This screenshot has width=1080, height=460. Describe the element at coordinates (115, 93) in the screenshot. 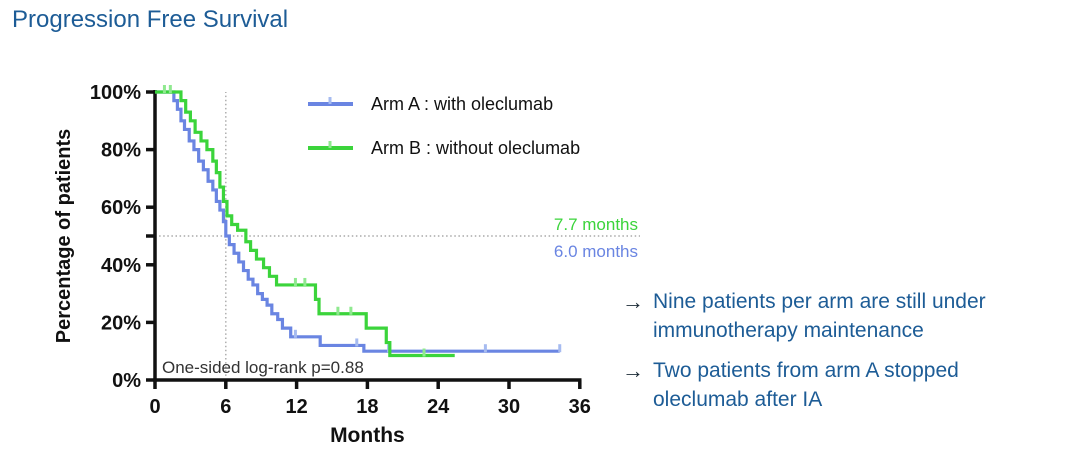

I see `y-tick-label: 100%` at that location.